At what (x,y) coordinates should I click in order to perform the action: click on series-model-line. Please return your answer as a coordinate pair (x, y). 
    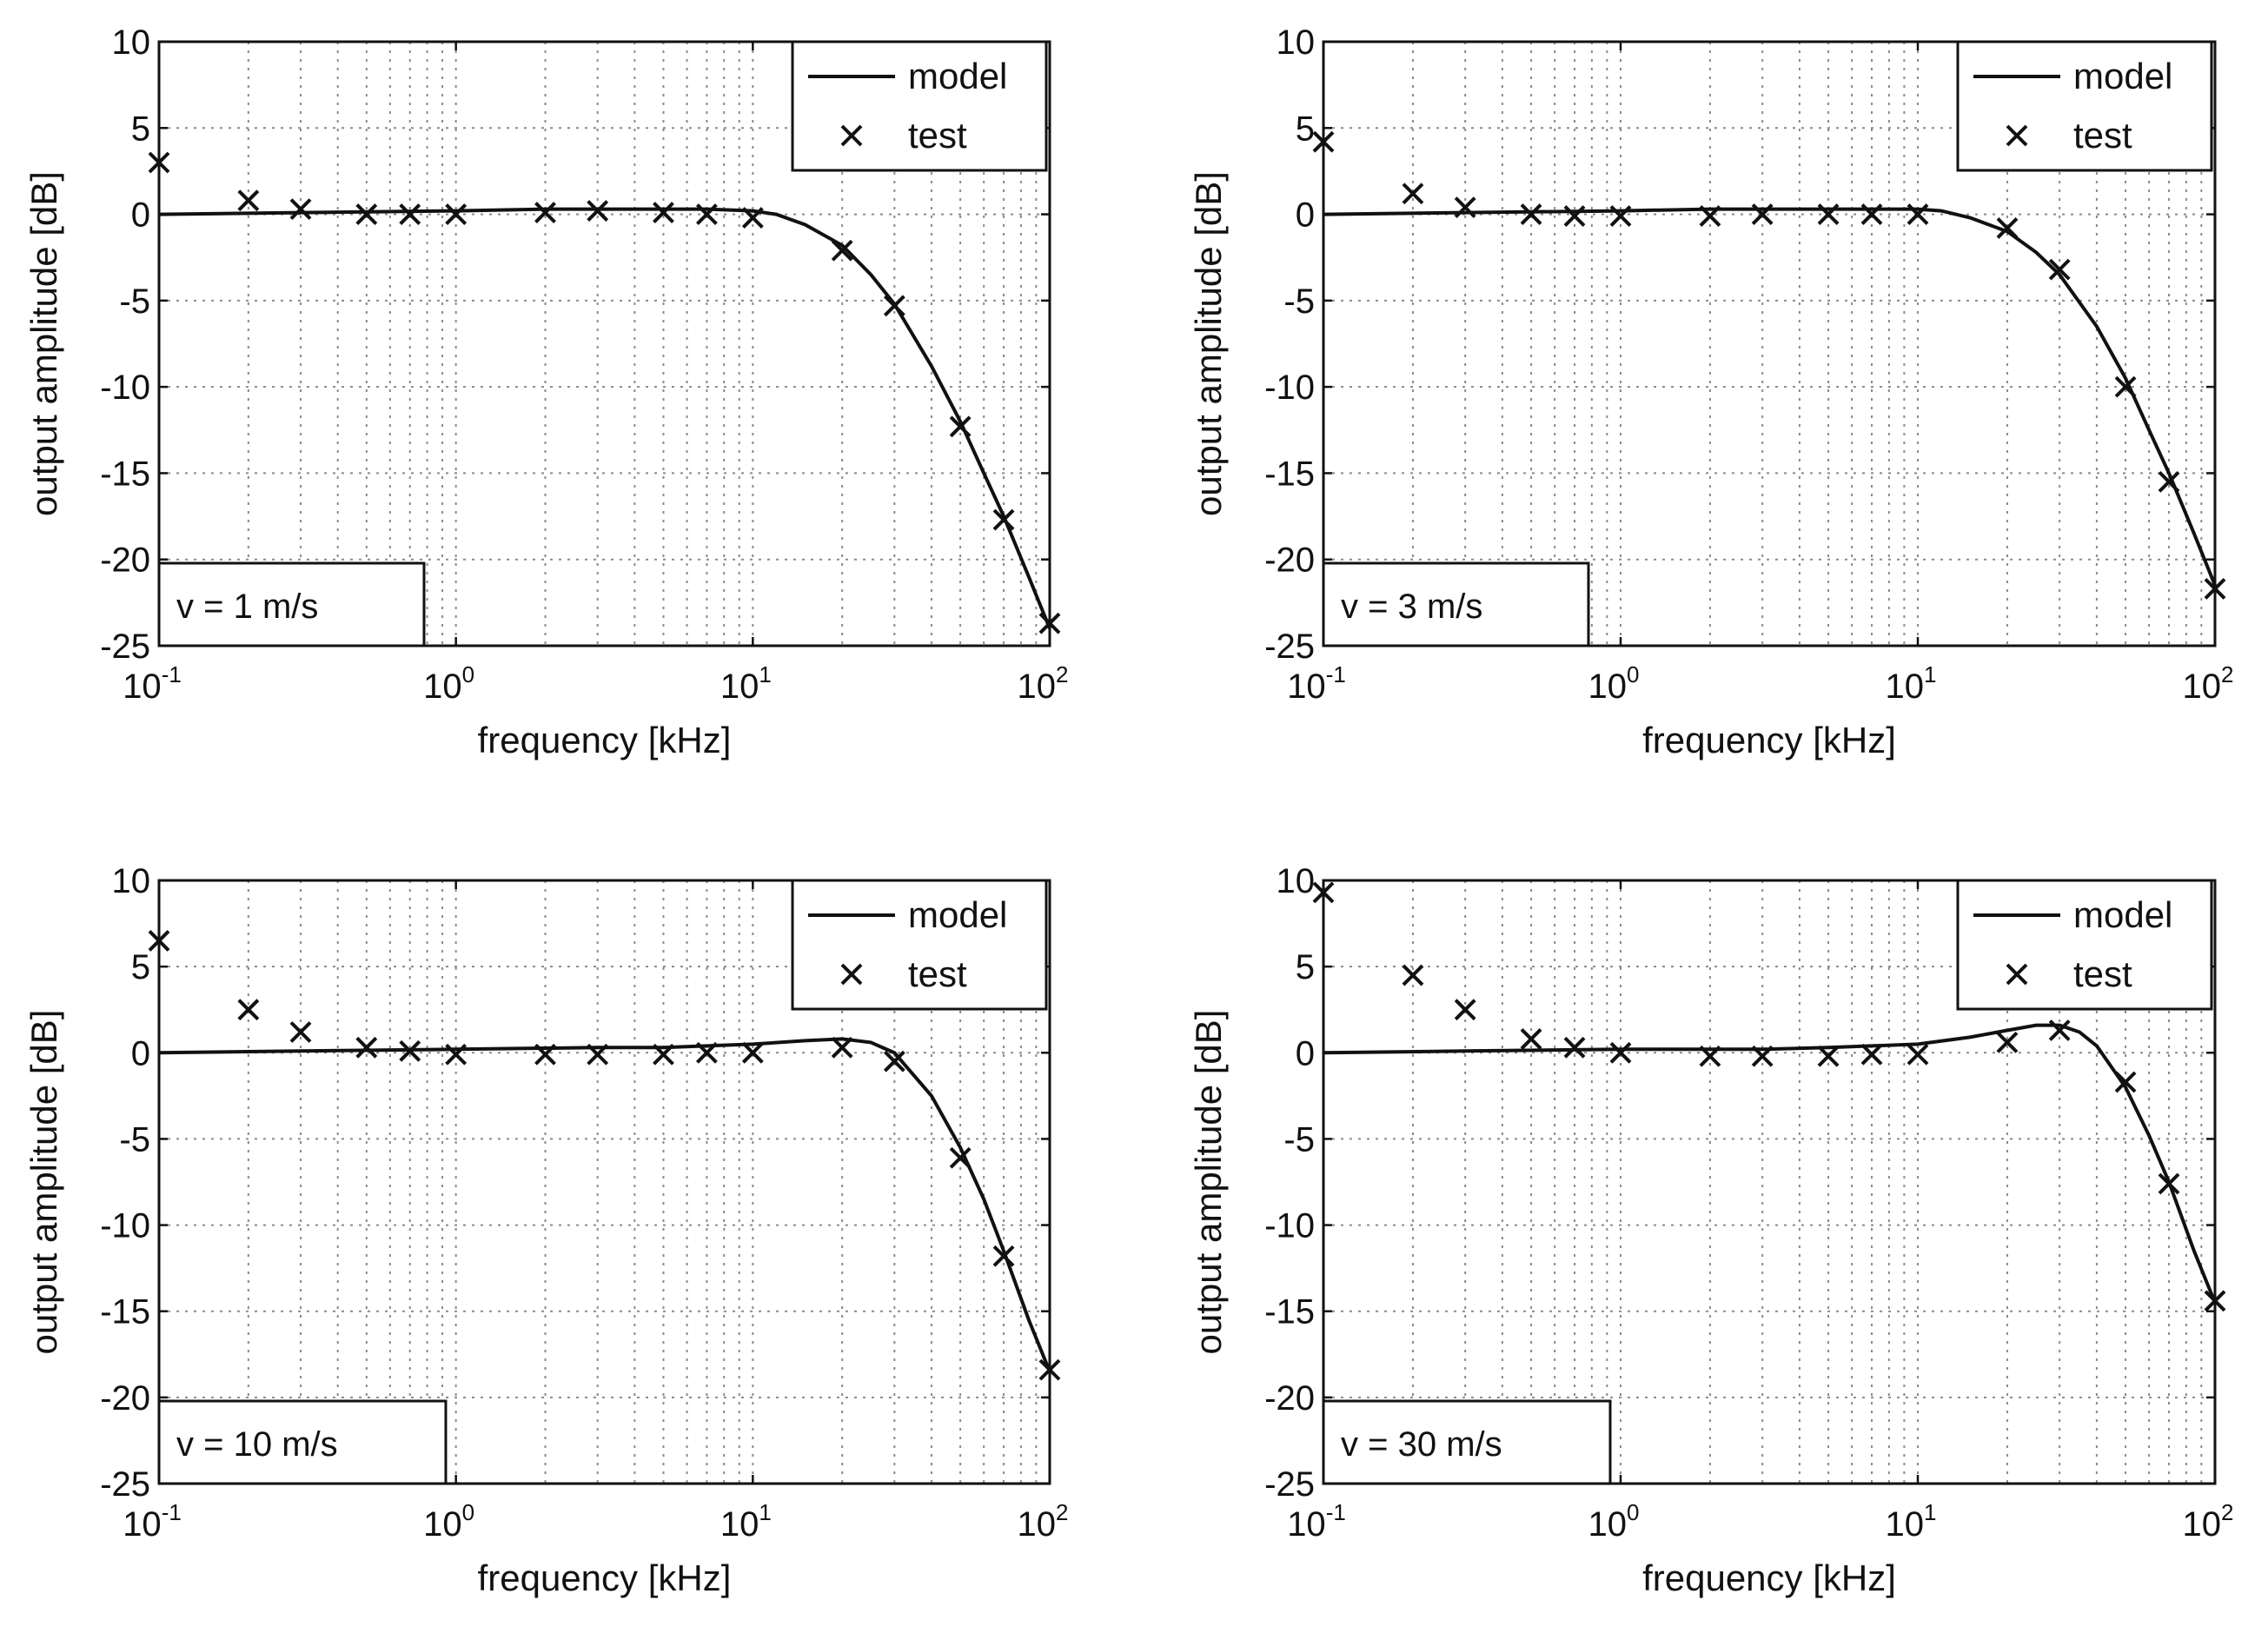
    Looking at the image, I should click on (1770, 397).